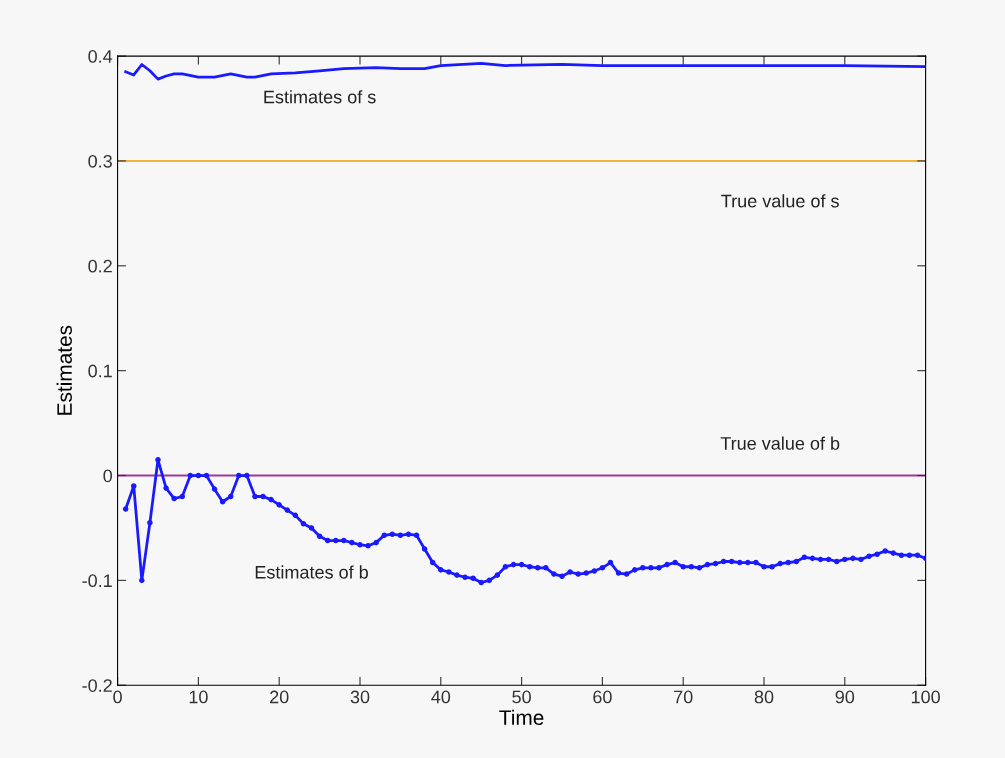 This screenshot has width=1005, height=758. What do you see at coordinates (780, 201) in the screenshot?
I see `ref-line-label: True value of s` at bounding box center [780, 201].